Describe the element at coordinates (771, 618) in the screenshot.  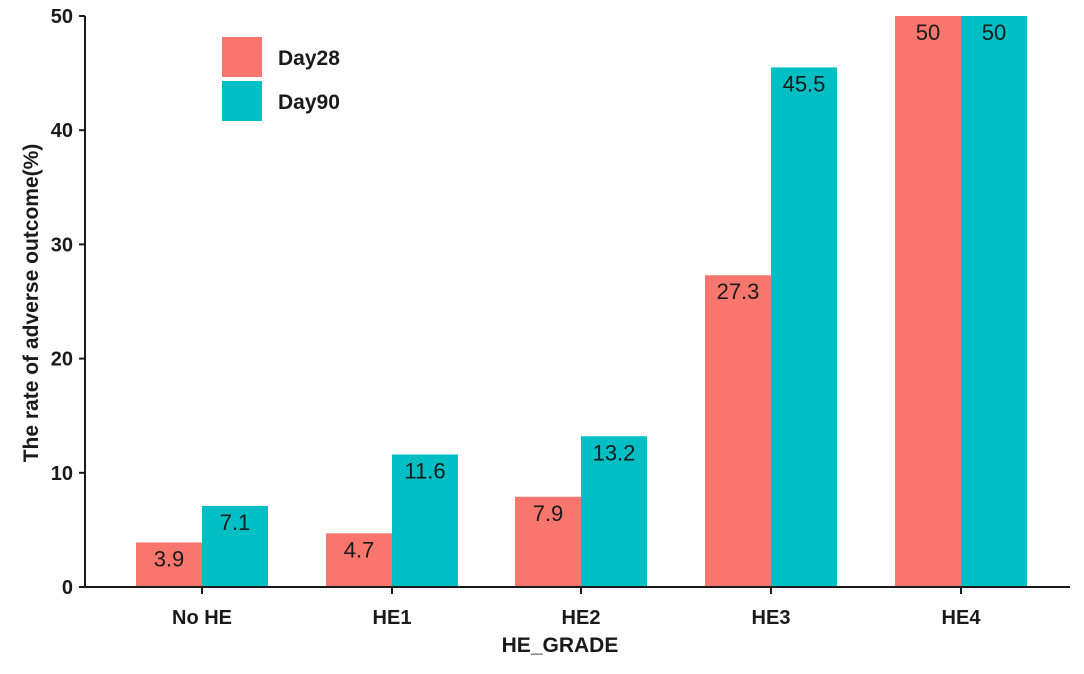
I see `x-tick-label: HE3` at that location.